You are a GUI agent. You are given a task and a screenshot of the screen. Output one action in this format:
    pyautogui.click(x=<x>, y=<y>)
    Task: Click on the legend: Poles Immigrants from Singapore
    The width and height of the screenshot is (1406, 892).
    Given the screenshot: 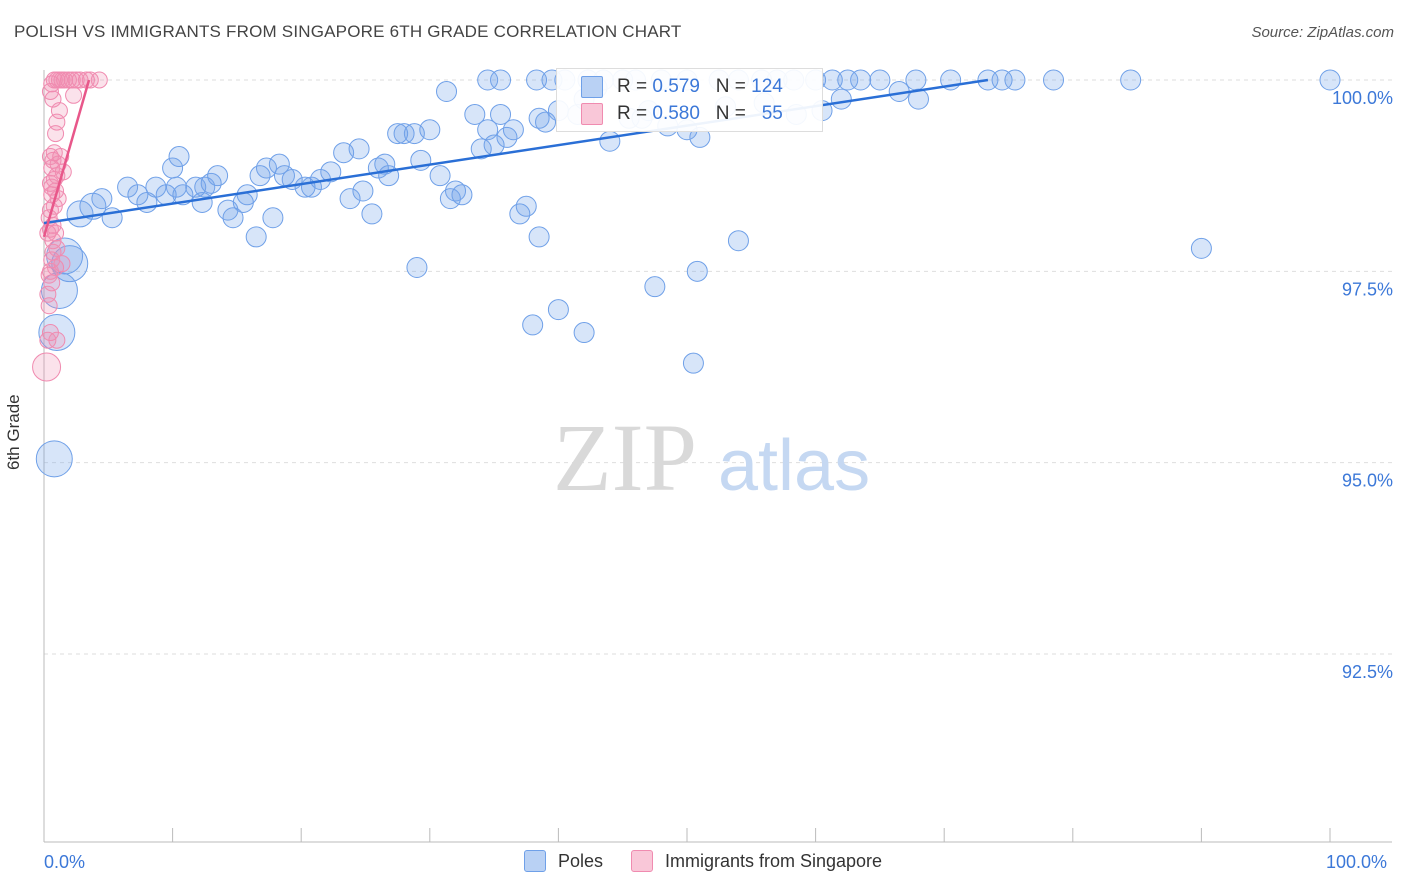 What is the action you would take?
    pyautogui.click(x=703, y=861)
    